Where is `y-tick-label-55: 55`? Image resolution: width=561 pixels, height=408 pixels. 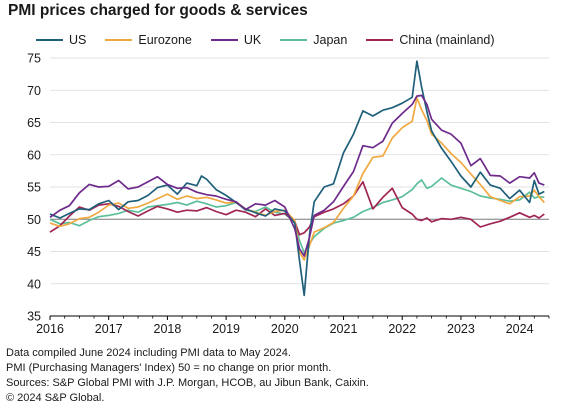 y-tick-label-55: 55 is located at coordinates (34, 188).